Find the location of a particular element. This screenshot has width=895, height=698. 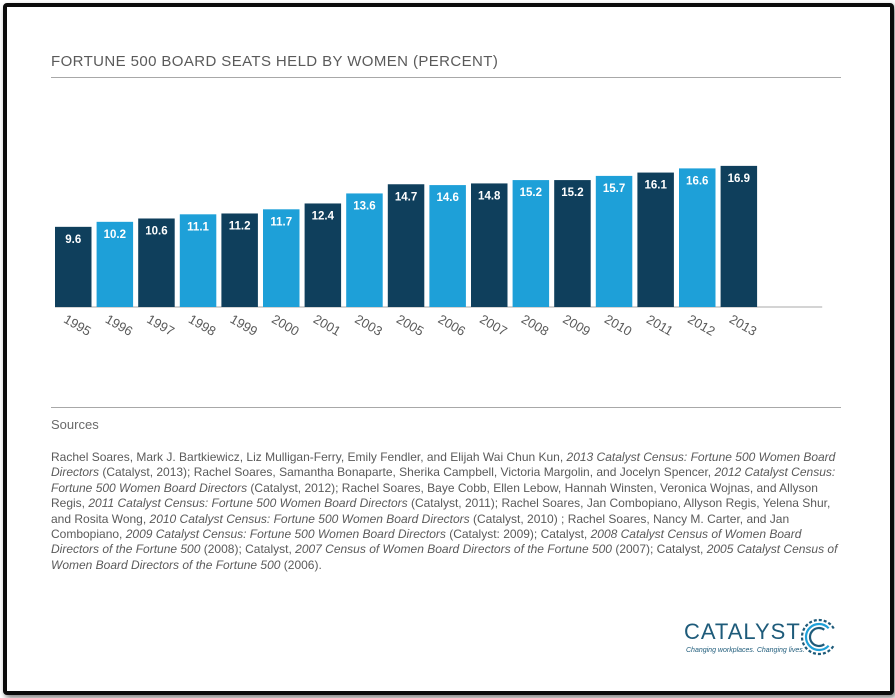

x-tick-label: 1997 is located at coordinates (160, 324).